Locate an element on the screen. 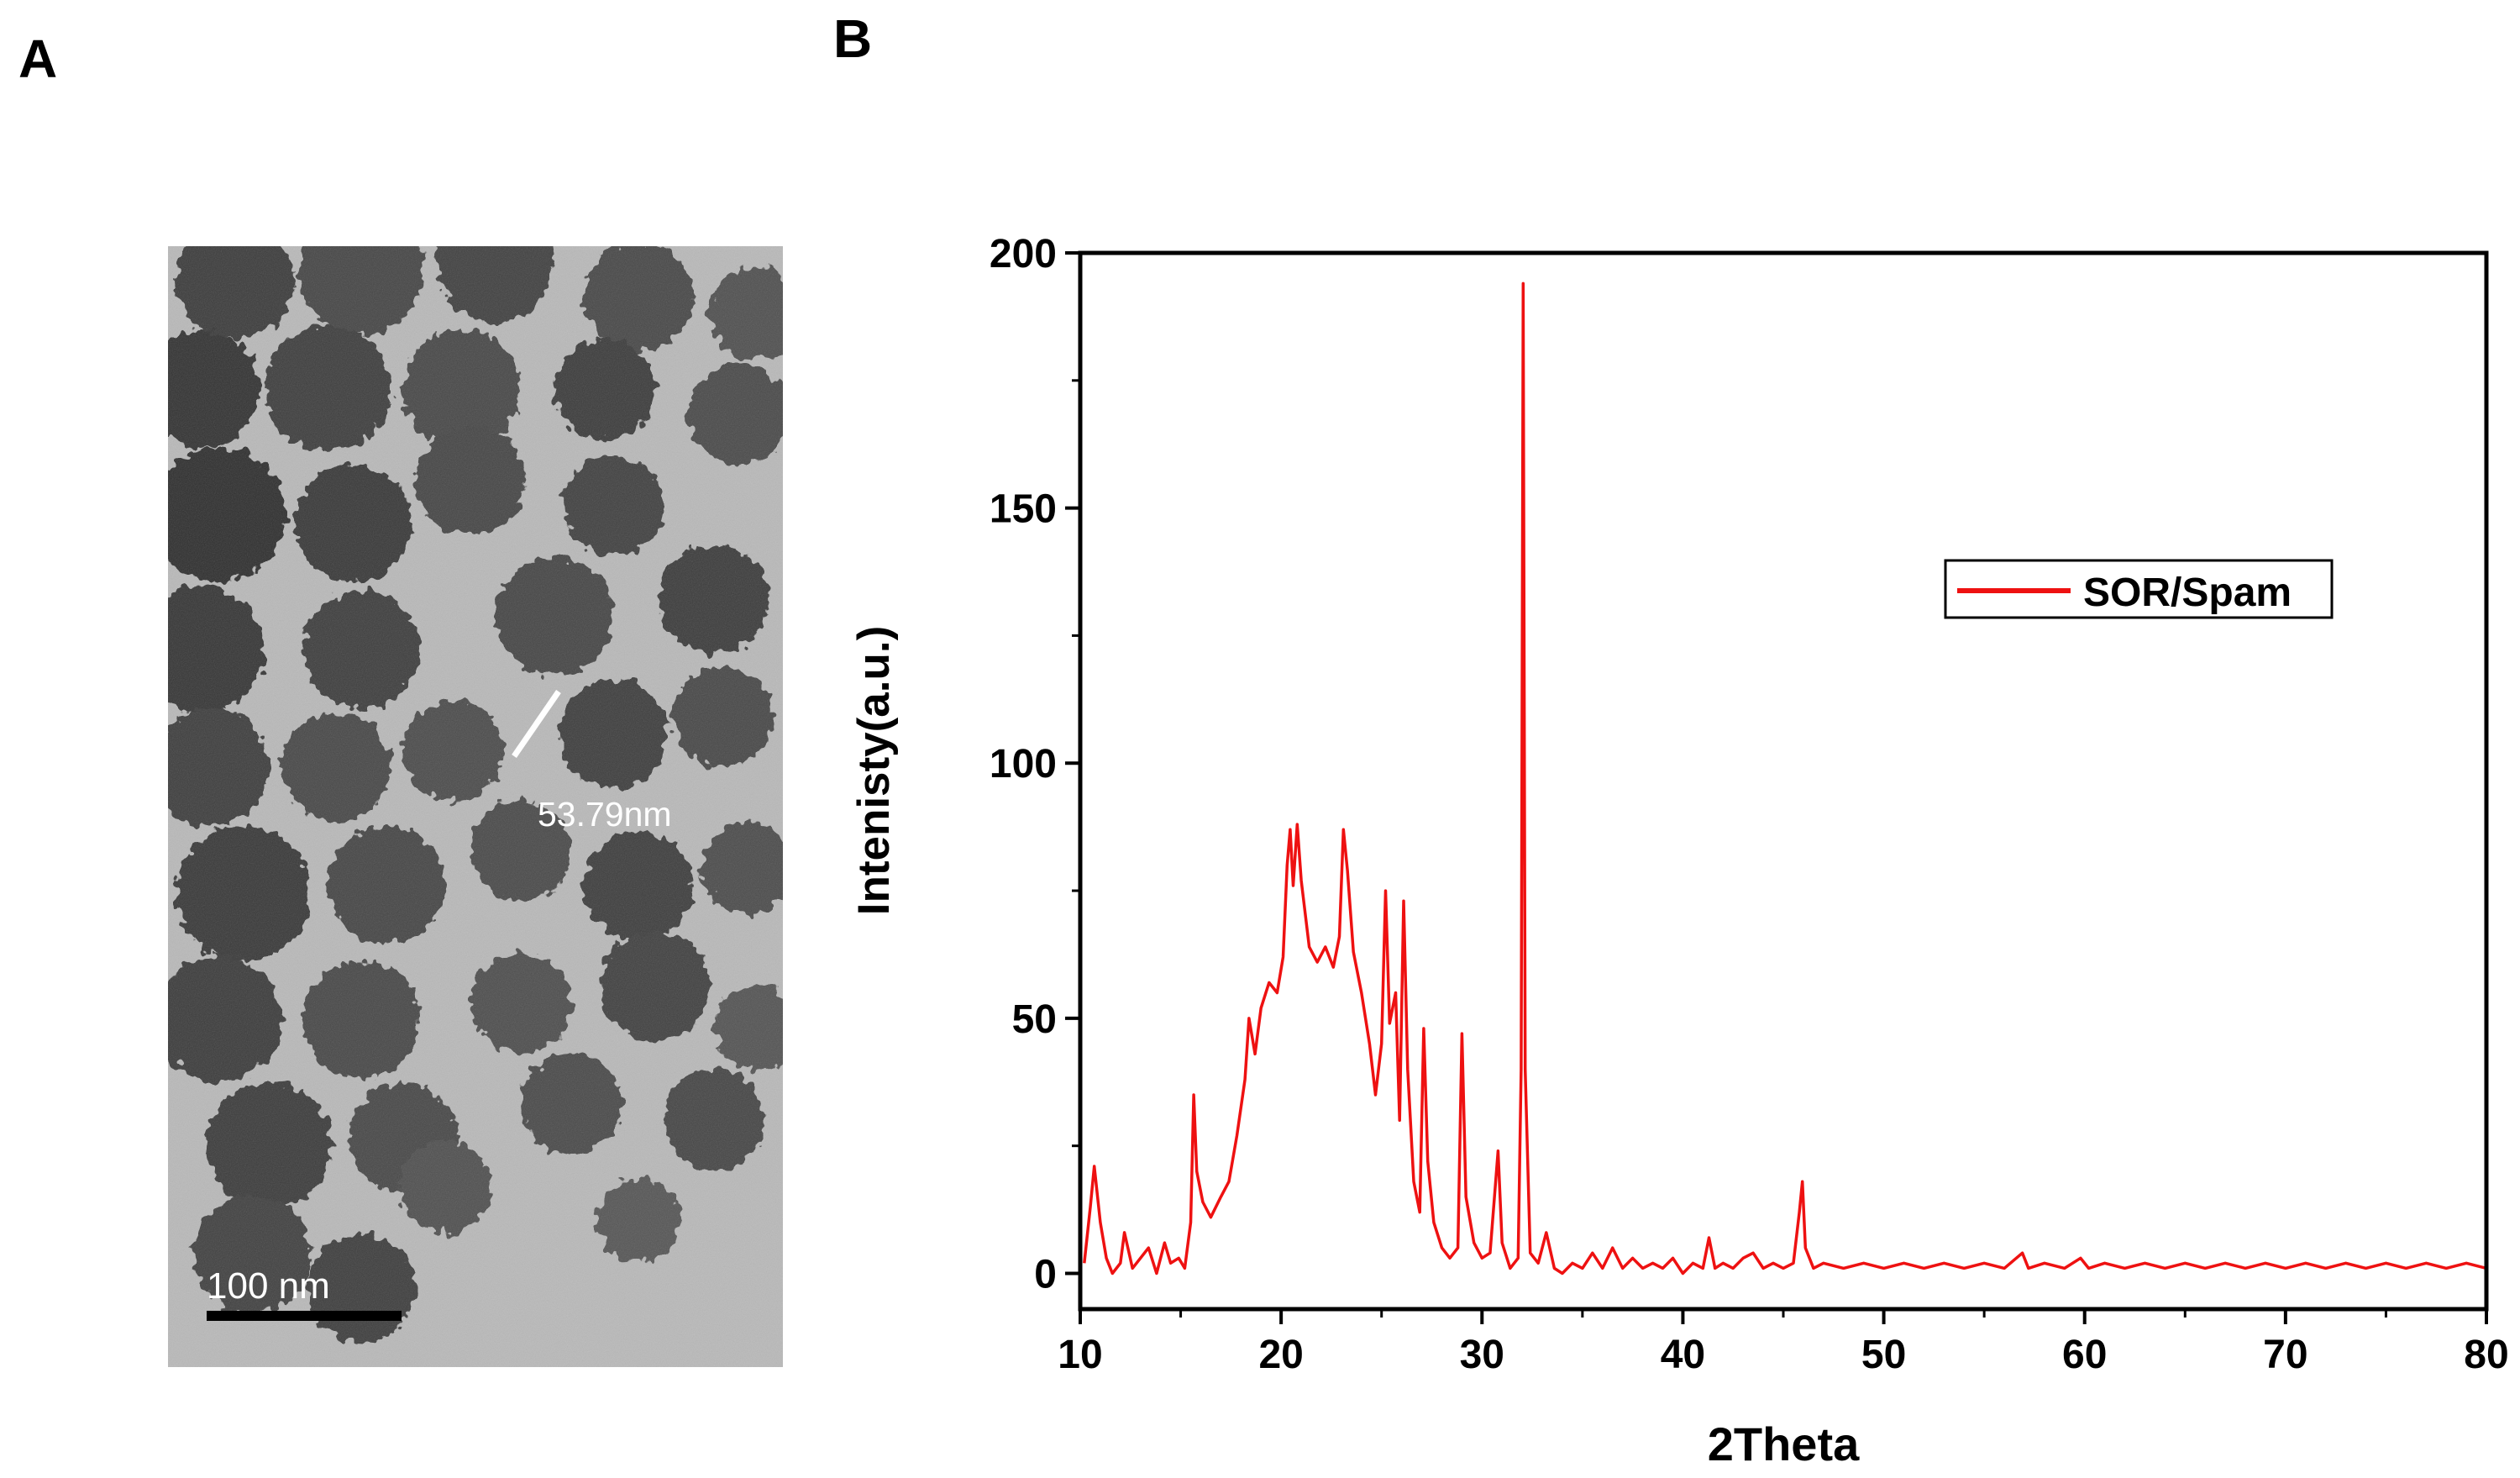 This screenshot has height=1478, width=2520. y-tick-label-50: 50 is located at coordinates (1034, 1019).